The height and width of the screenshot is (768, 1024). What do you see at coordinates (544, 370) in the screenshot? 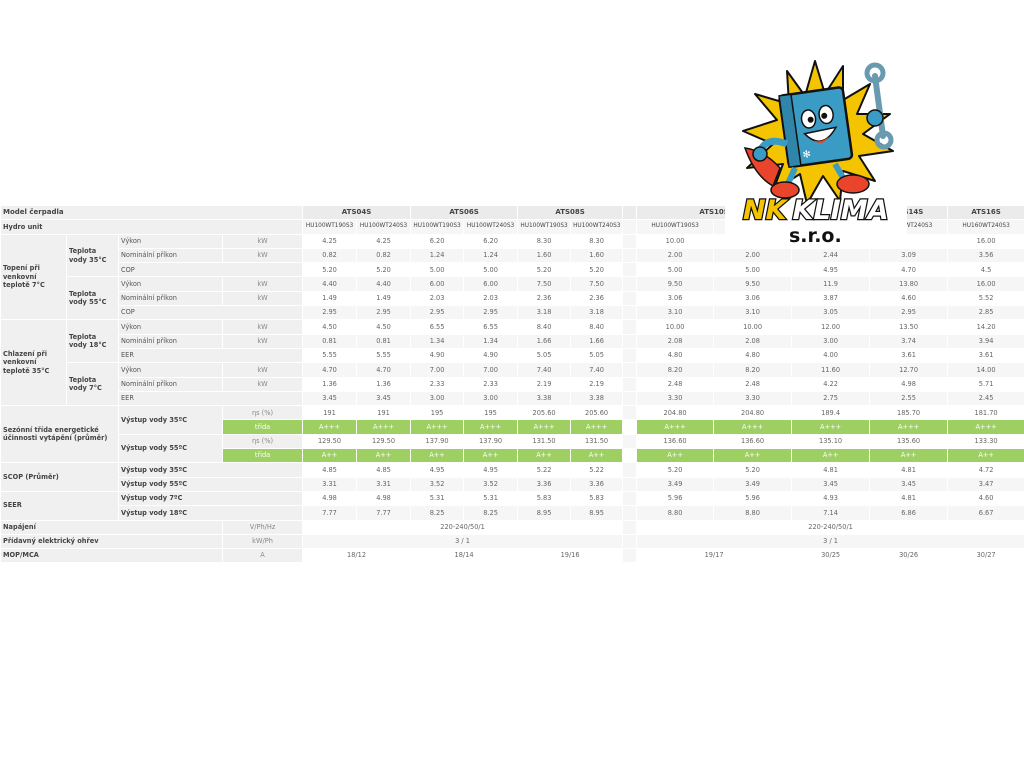
I see `value-cell: 7.40` at bounding box center [544, 370].